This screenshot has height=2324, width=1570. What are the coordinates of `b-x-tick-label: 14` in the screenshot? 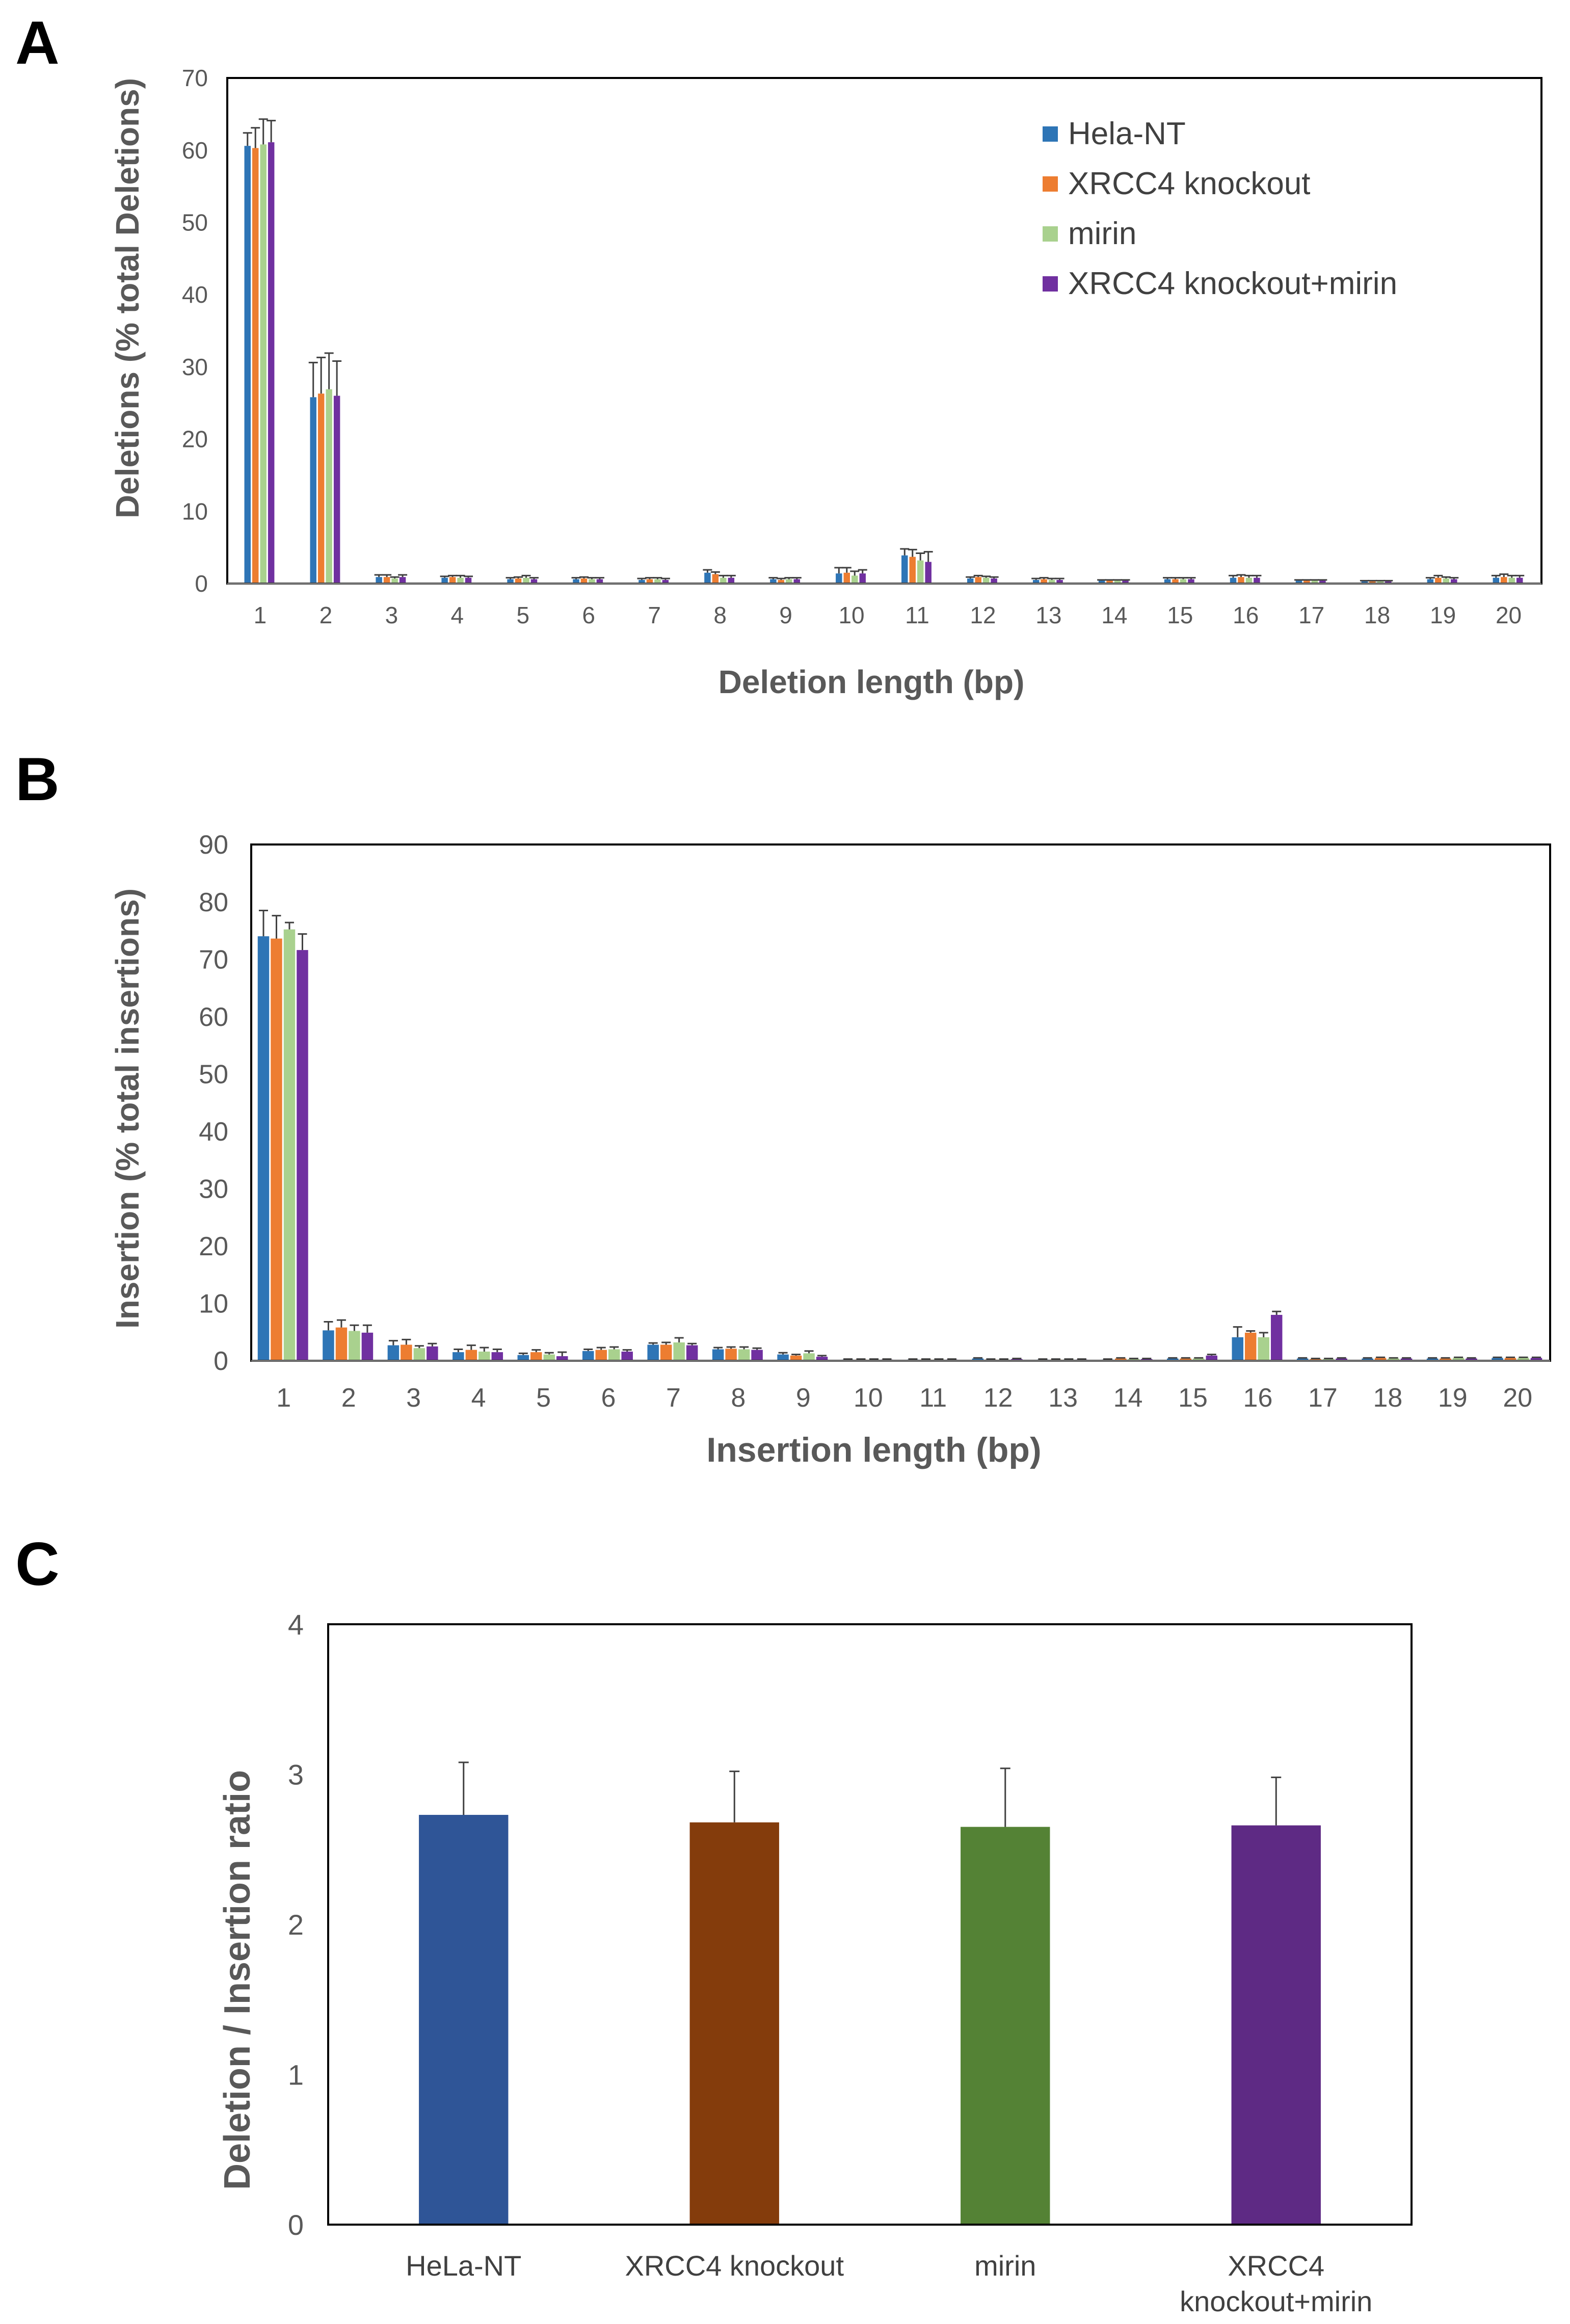 It's located at (1128, 1398).